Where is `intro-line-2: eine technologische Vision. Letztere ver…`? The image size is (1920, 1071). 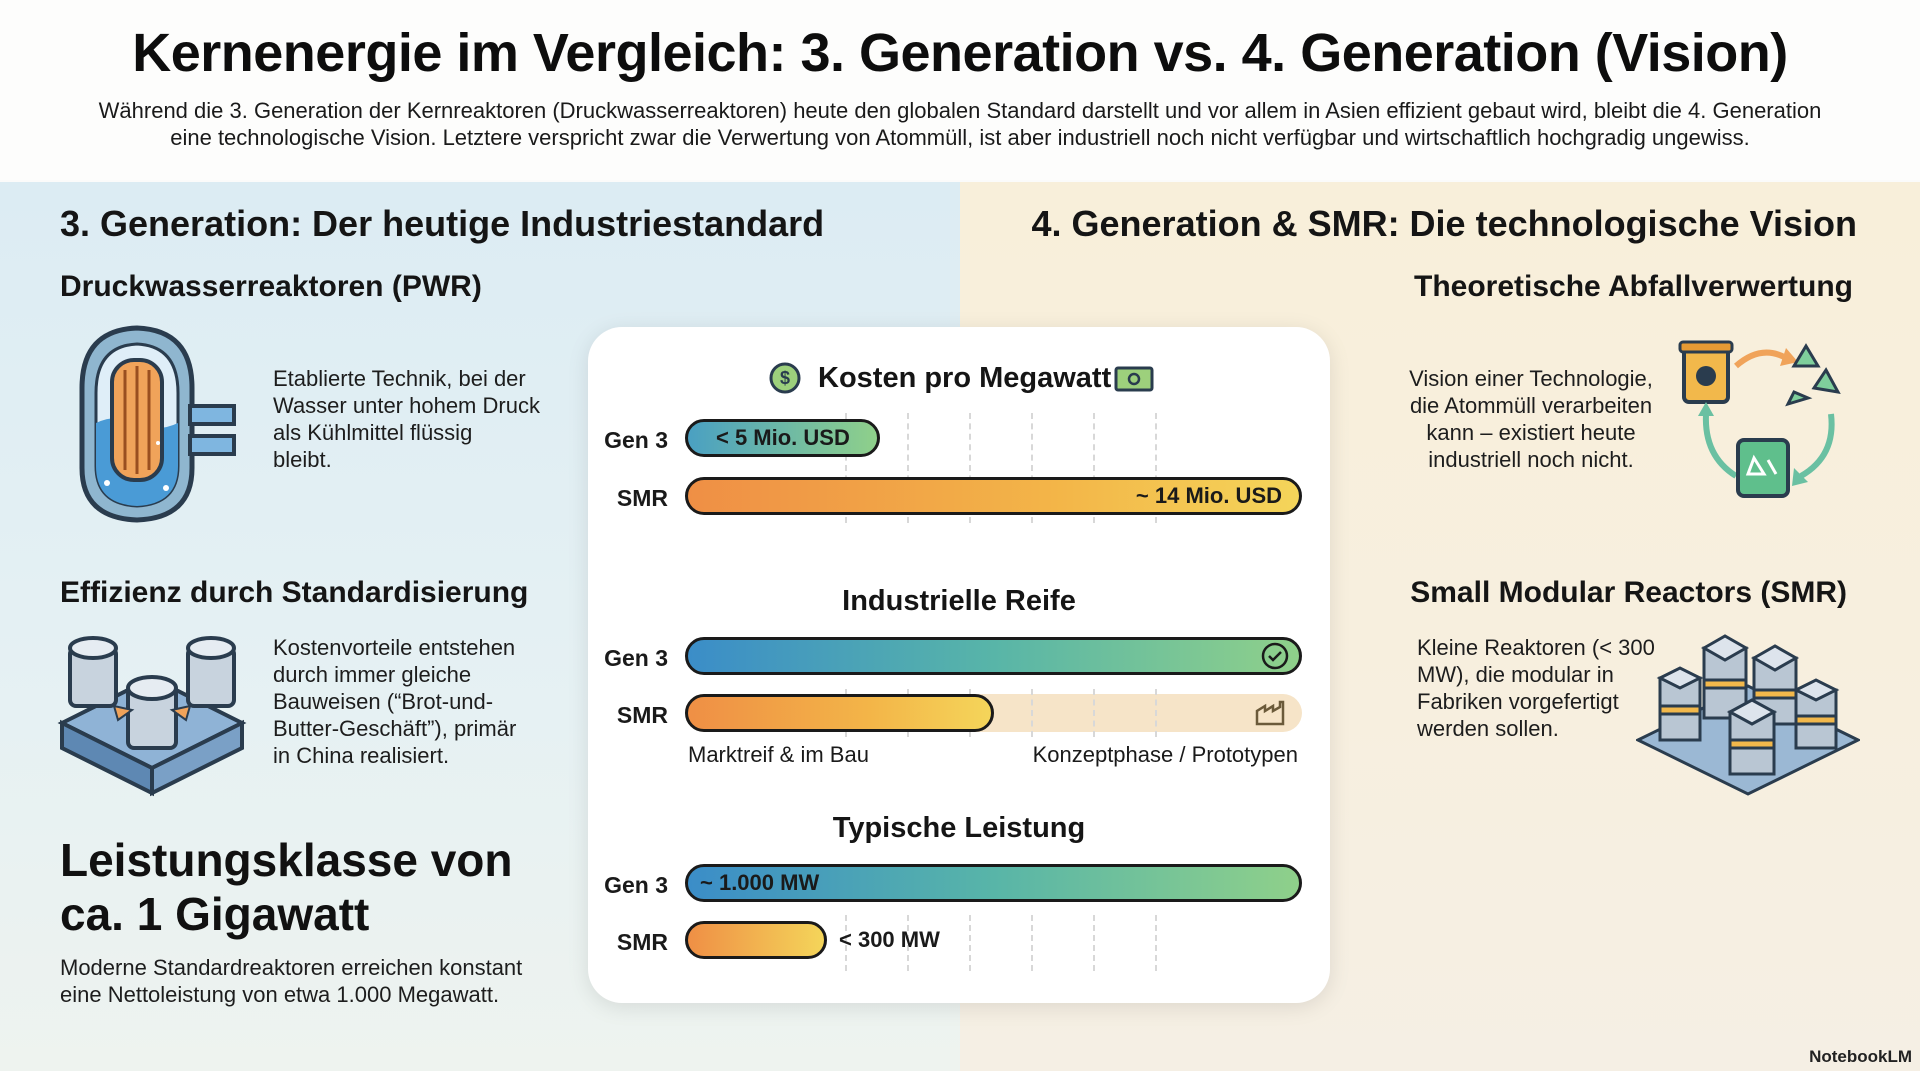
intro-line-2: eine technologische Vision. Letztere ver… is located at coordinates (960, 137).